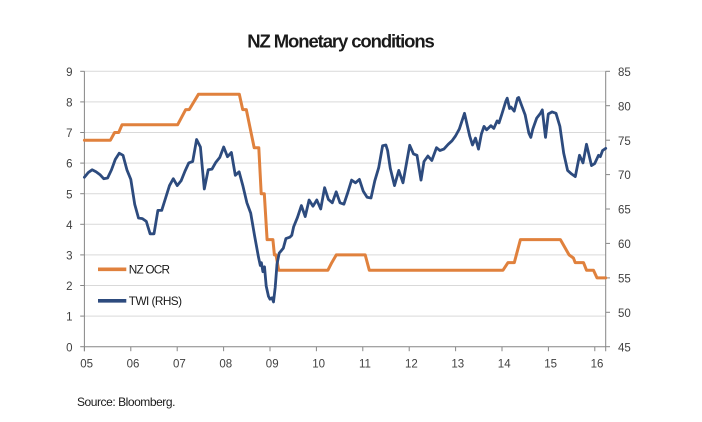 The image size is (702, 422). Describe the element at coordinates (597, 365) in the screenshot. I see `svg-text: 16` at that location.